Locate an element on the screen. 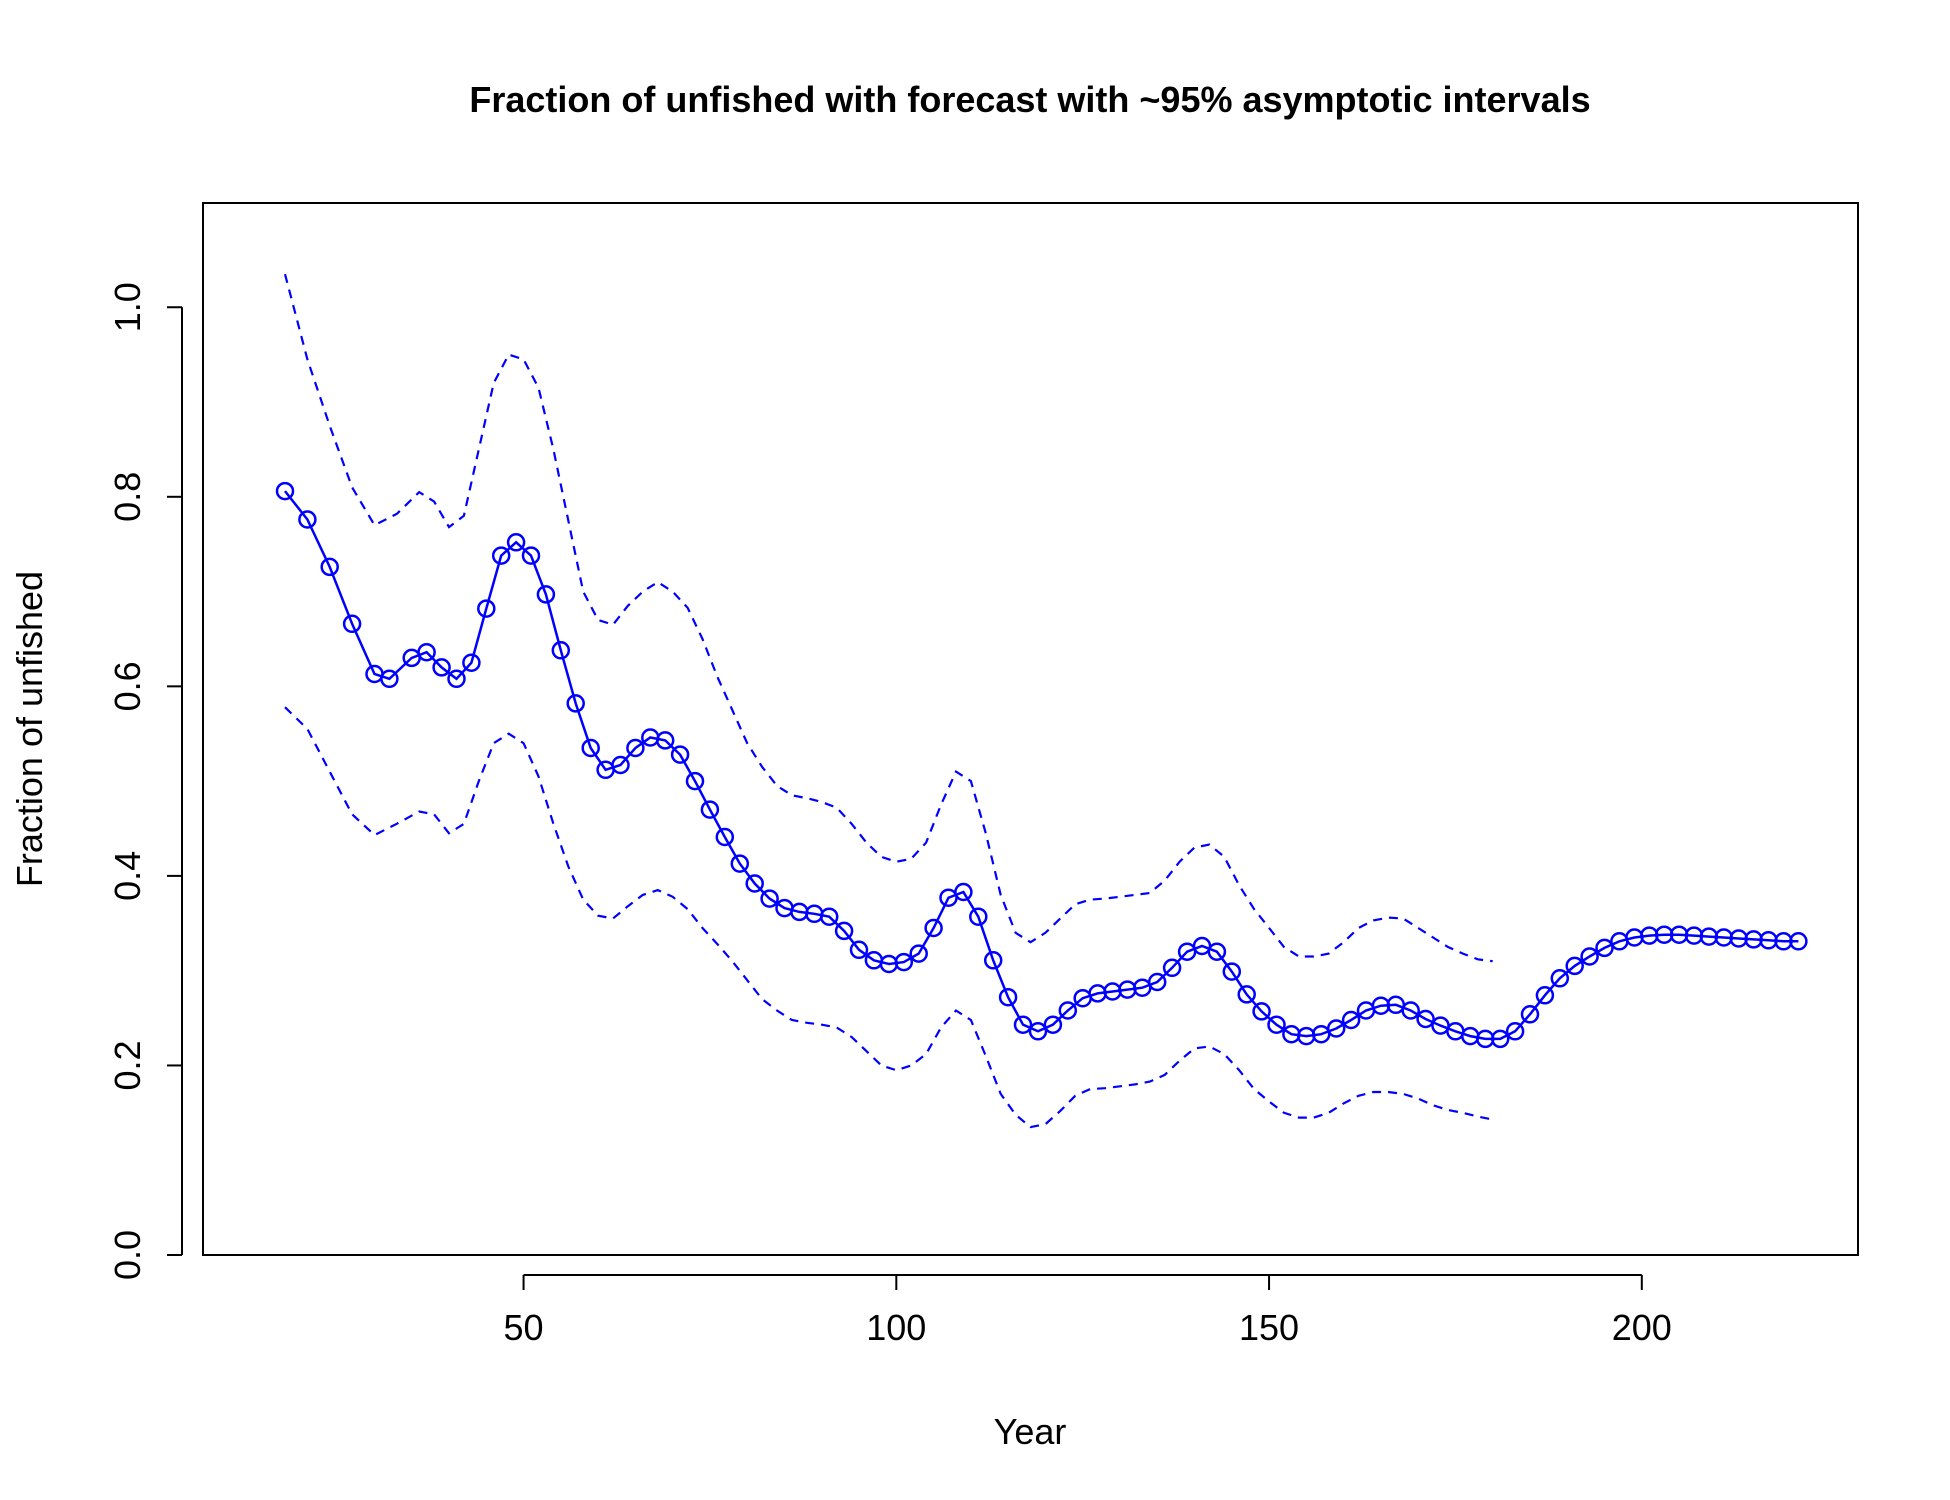  y-tick-label: 0.6 is located at coordinates (127, 686).